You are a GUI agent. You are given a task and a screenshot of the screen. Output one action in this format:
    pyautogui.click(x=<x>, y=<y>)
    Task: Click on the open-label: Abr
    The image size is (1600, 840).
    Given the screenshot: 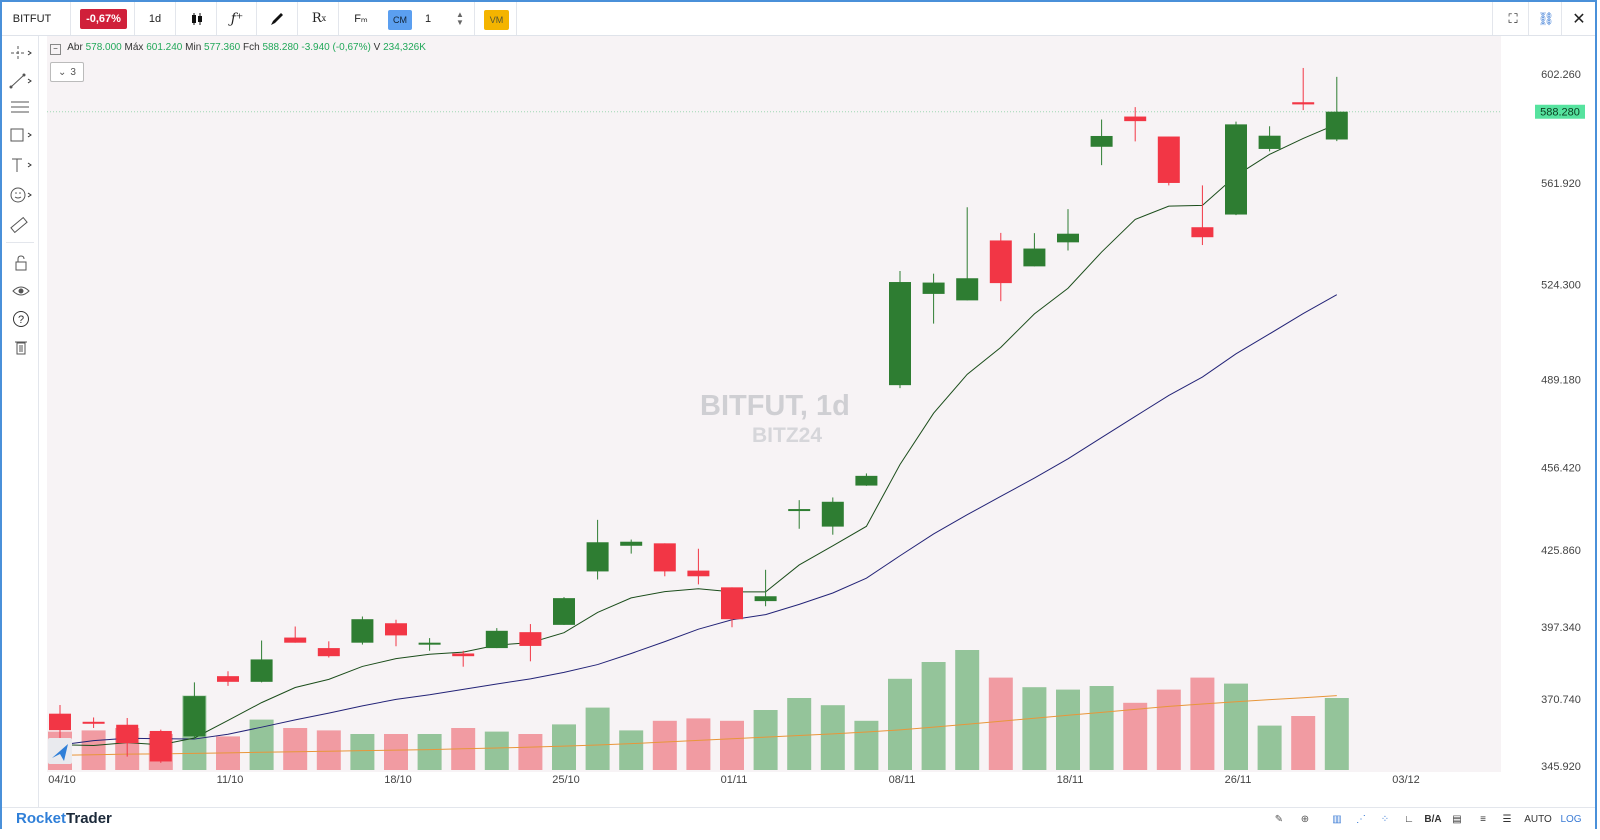 What is the action you would take?
    pyautogui.click(x=75, y=47)
    